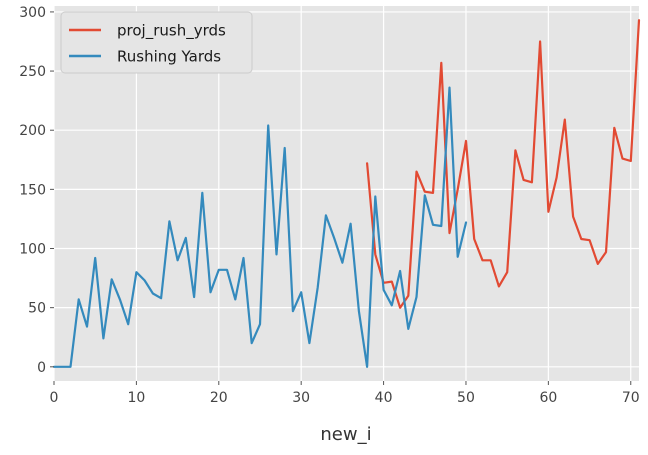 The height and width of the screenshot is (455, 648). Describe the element at coordinates (301, 398) in the screenshot. I see `x-tick-label: 30` at that location.